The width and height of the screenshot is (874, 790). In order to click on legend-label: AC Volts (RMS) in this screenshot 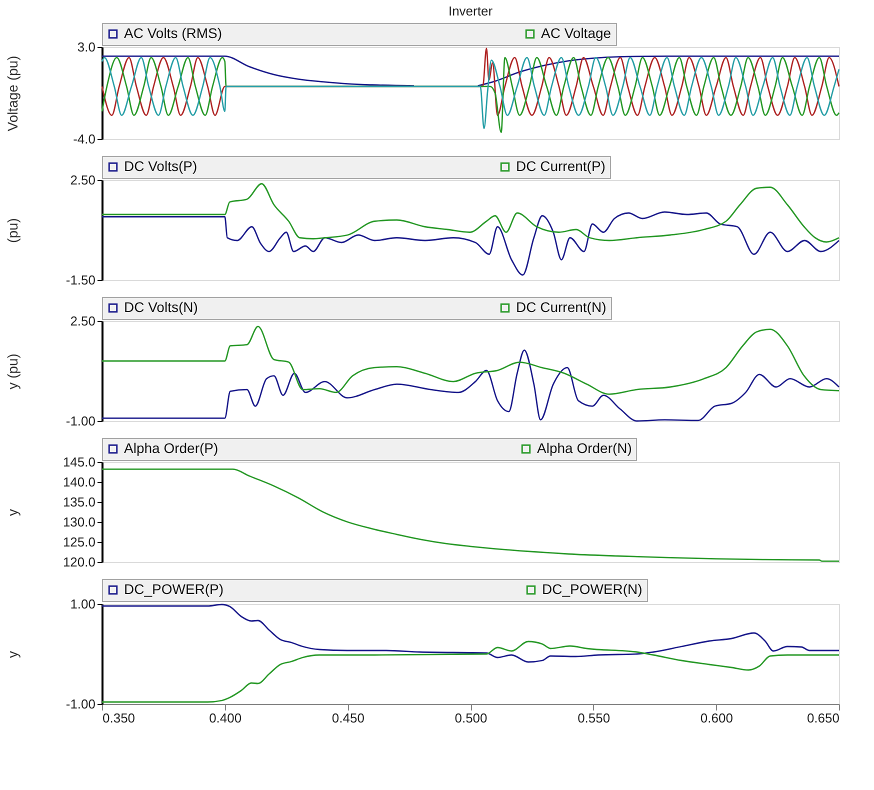, I will do `click(173, 33)`.